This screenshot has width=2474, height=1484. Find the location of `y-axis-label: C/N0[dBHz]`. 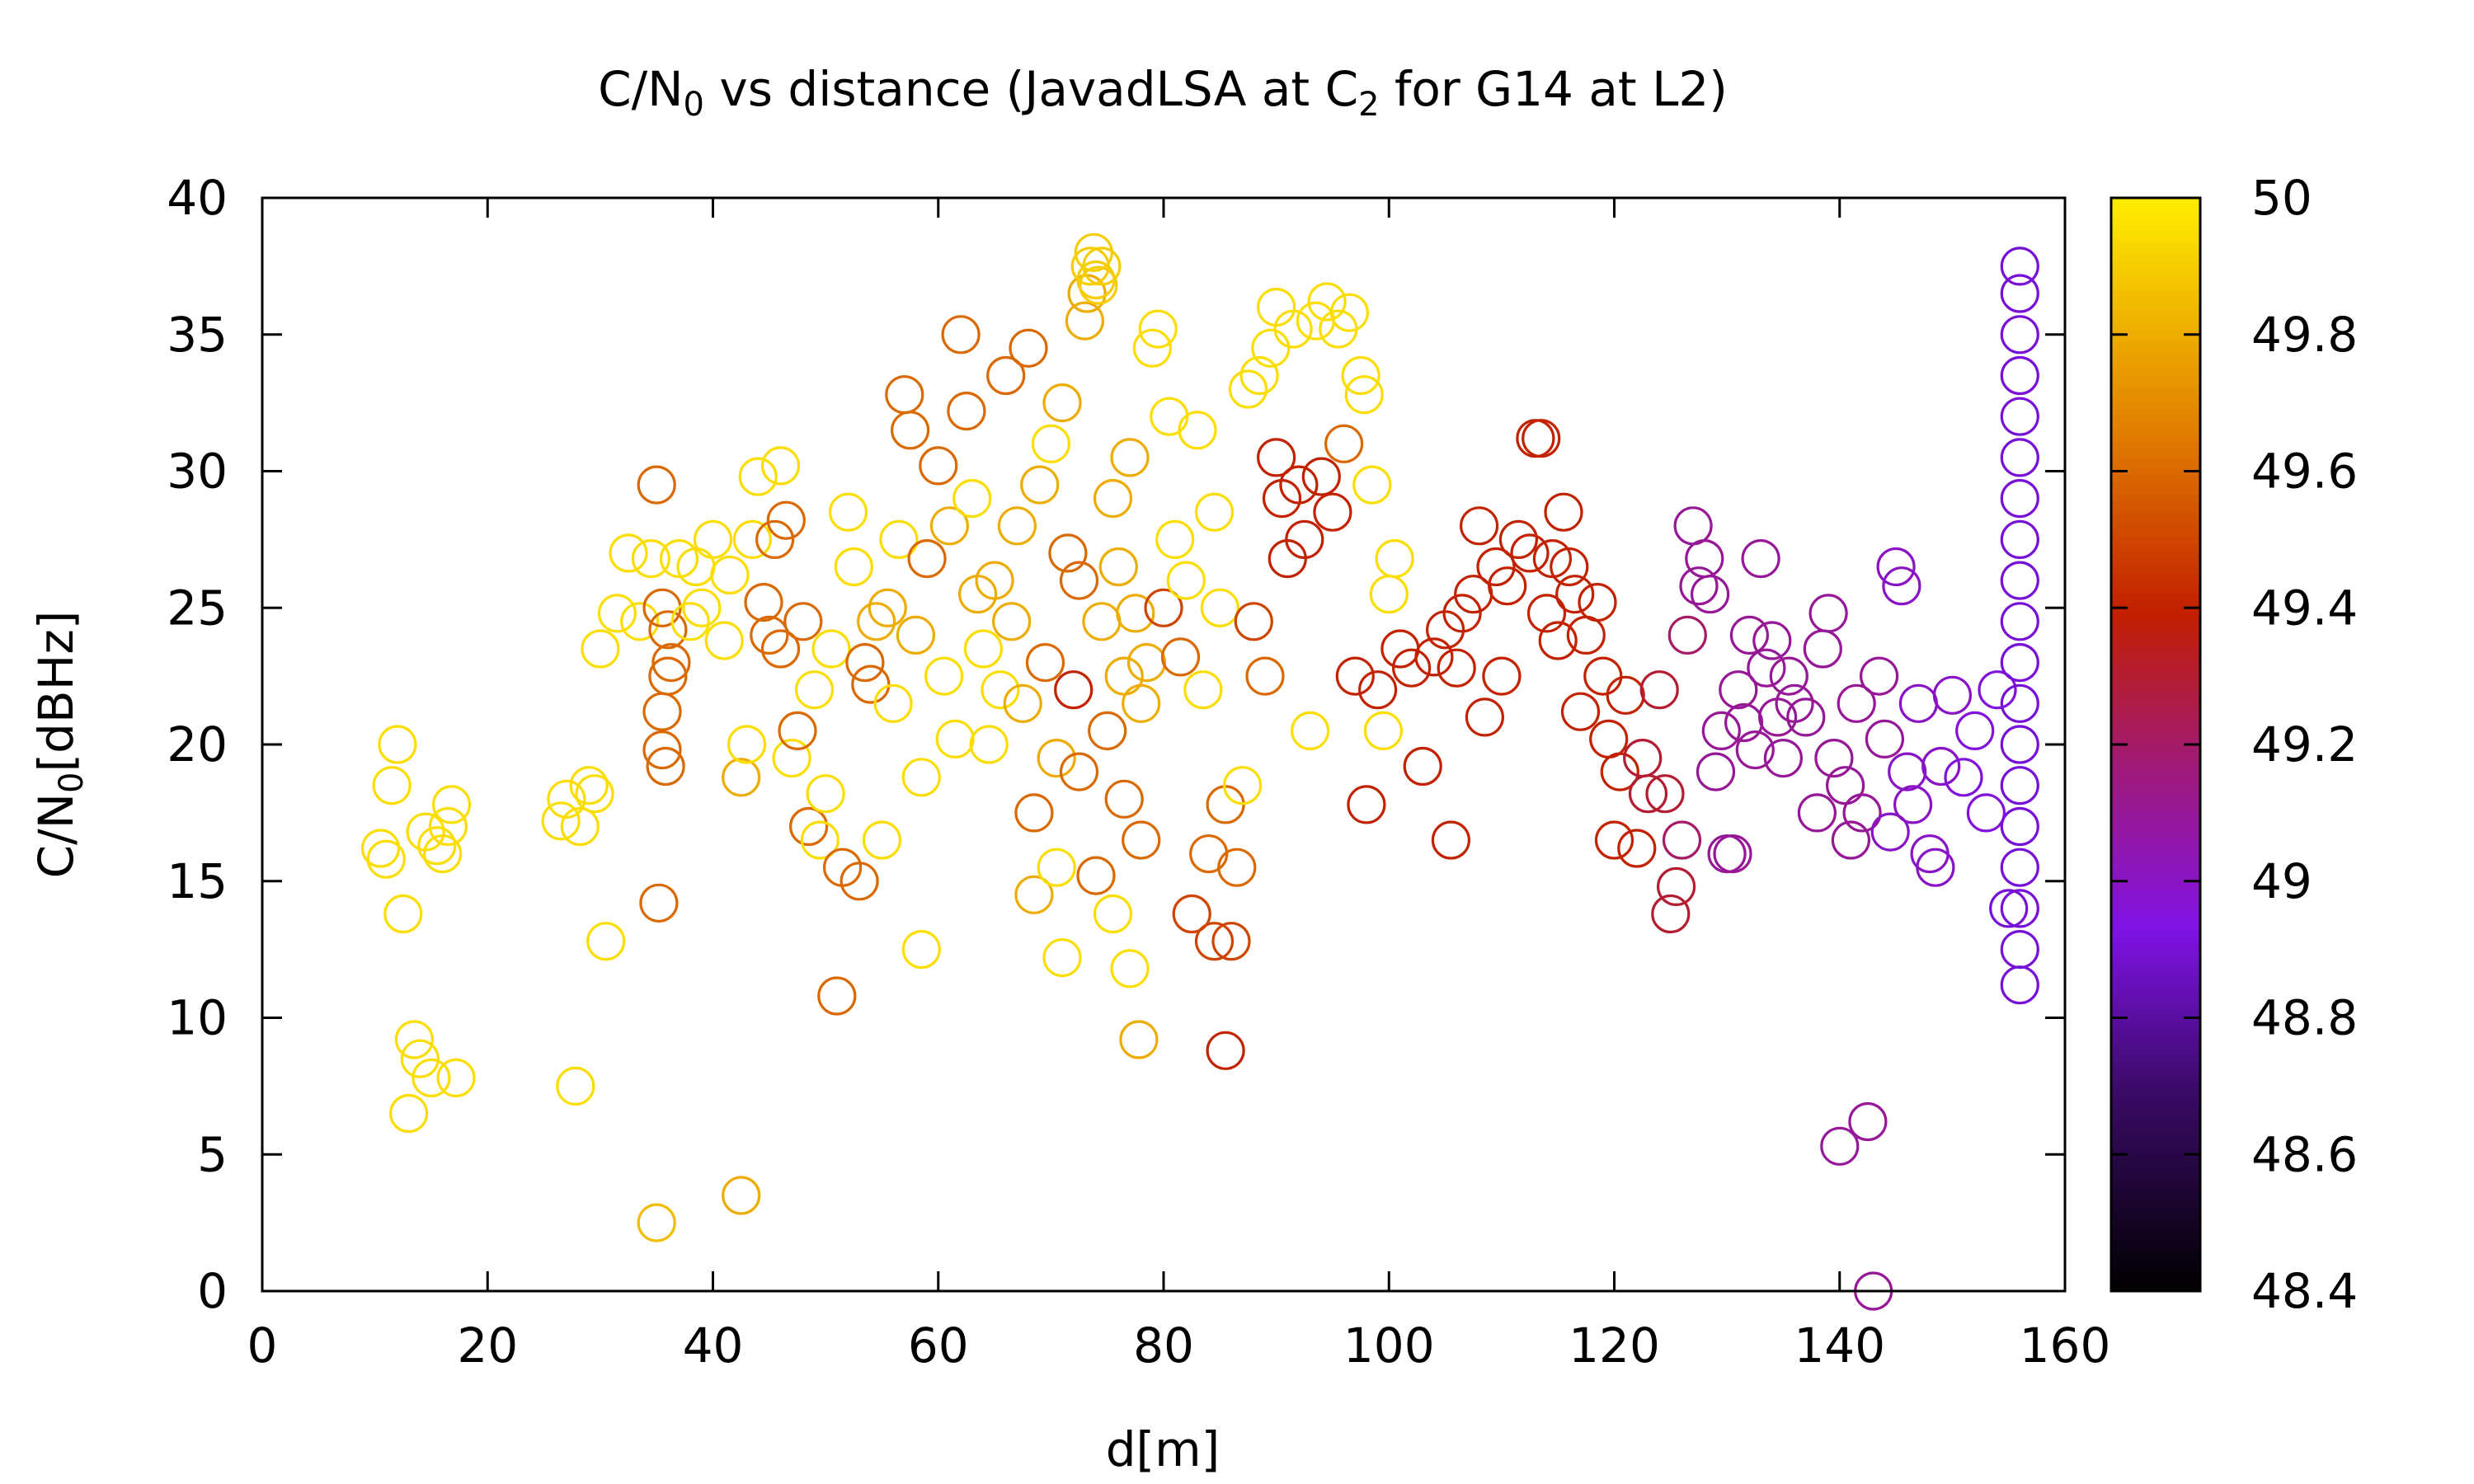

y-axis-label: C/N0[dBHz] is located at coordinates (59, 745).